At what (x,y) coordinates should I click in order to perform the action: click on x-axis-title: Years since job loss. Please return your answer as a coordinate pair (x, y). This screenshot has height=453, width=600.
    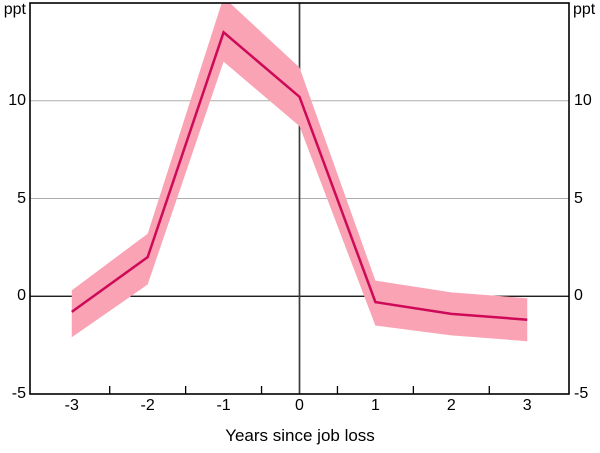
    Looking at the image, I should click on (300, 435).